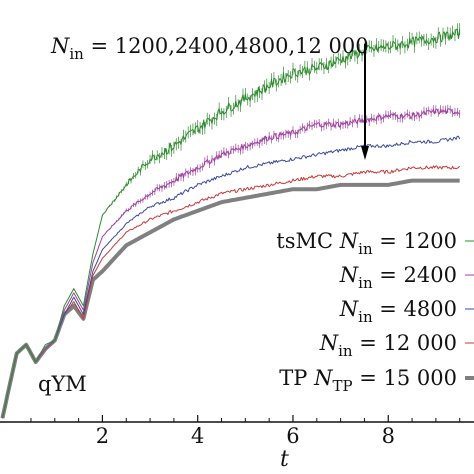 Image resolution: width=474 pixels, height=474 pixels. Describe the element at coordinates (368, 380) in the screenshot. I see `legend-label-4: TP NTP = 15 000` at that location.